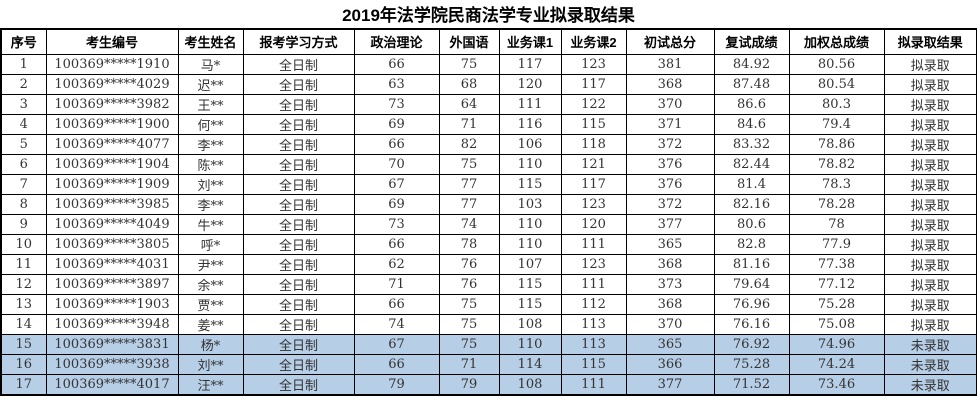 The width and height of the screenshot is (977, 400). Describe the element at coordinates (396, 324) in the screenshot. I see `table-cell: 74` at that location.